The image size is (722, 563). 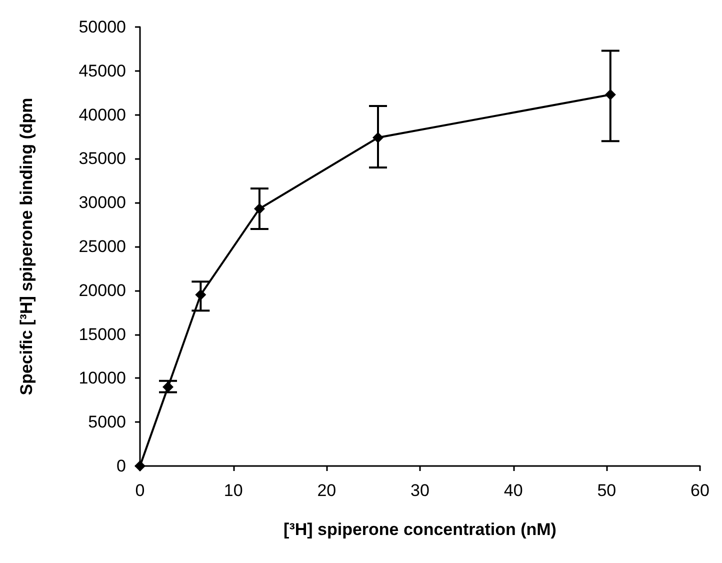 I want to click on x-tick-label: 0, so click(x=140, y=490).